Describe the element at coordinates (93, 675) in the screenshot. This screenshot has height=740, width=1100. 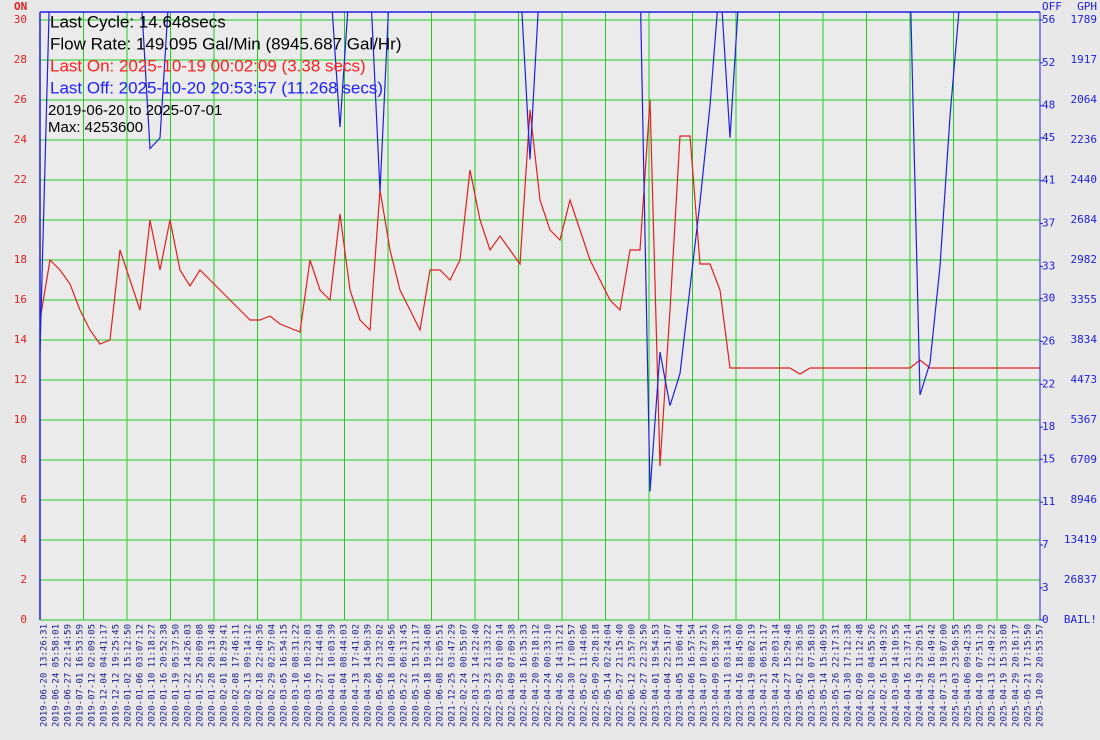
I see `x-tick-label: 2019-07-12 02:09:05` at that location.